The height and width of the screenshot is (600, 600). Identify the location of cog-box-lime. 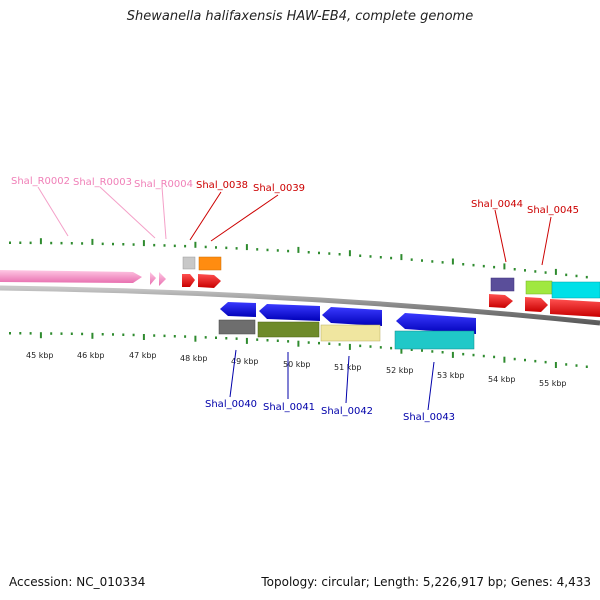
(539, 287).